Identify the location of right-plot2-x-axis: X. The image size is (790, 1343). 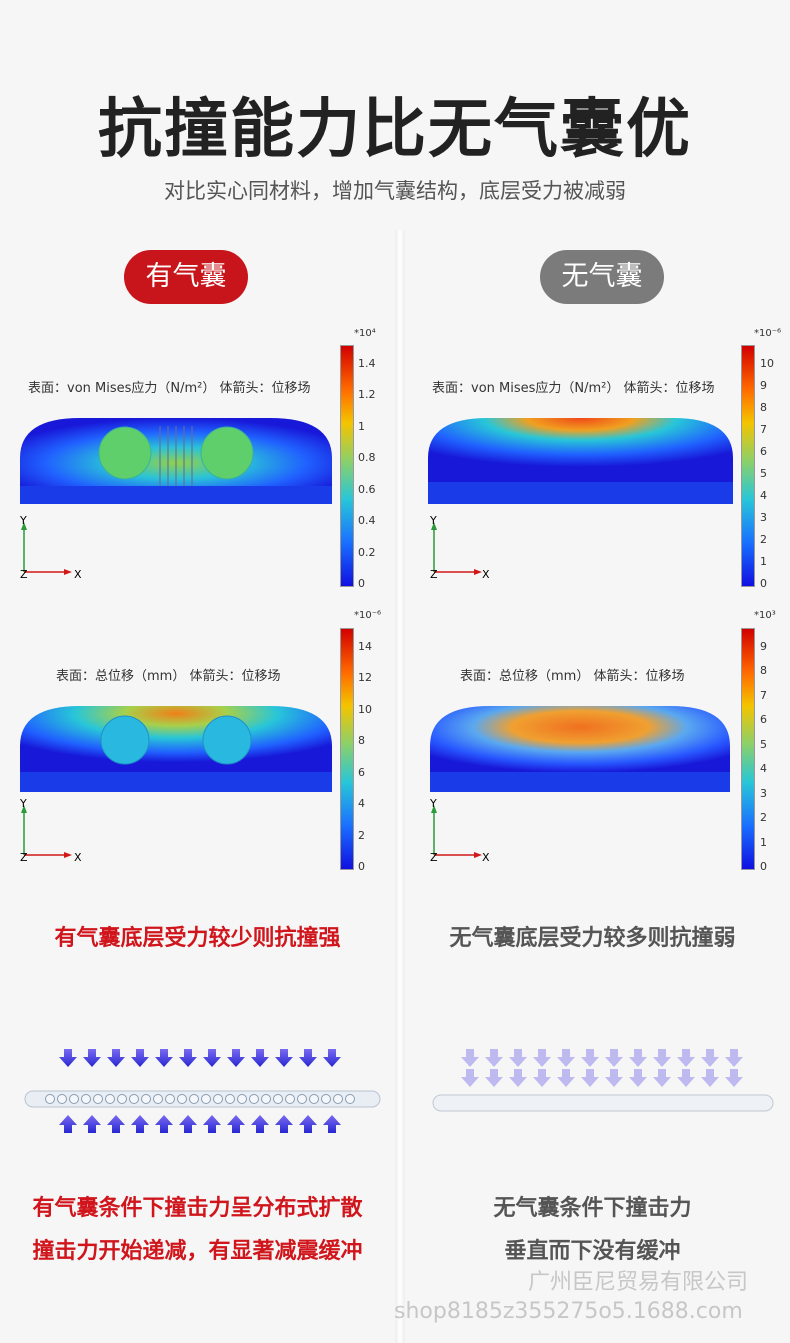
(486, 857).